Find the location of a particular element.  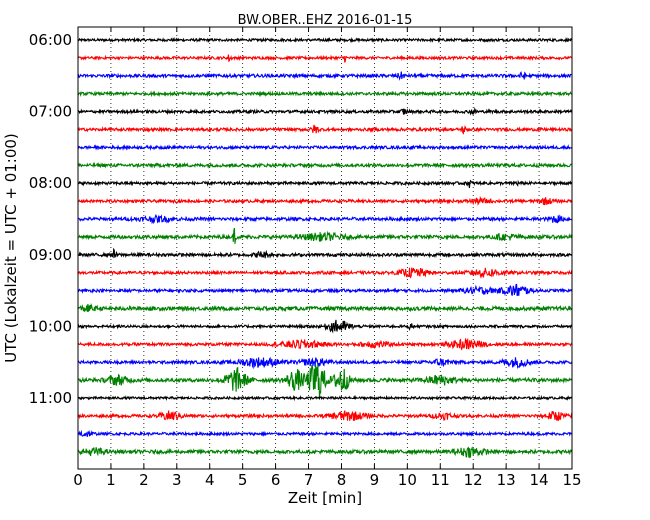

x-tick-label: 11 is located at coordinates (440, 480).